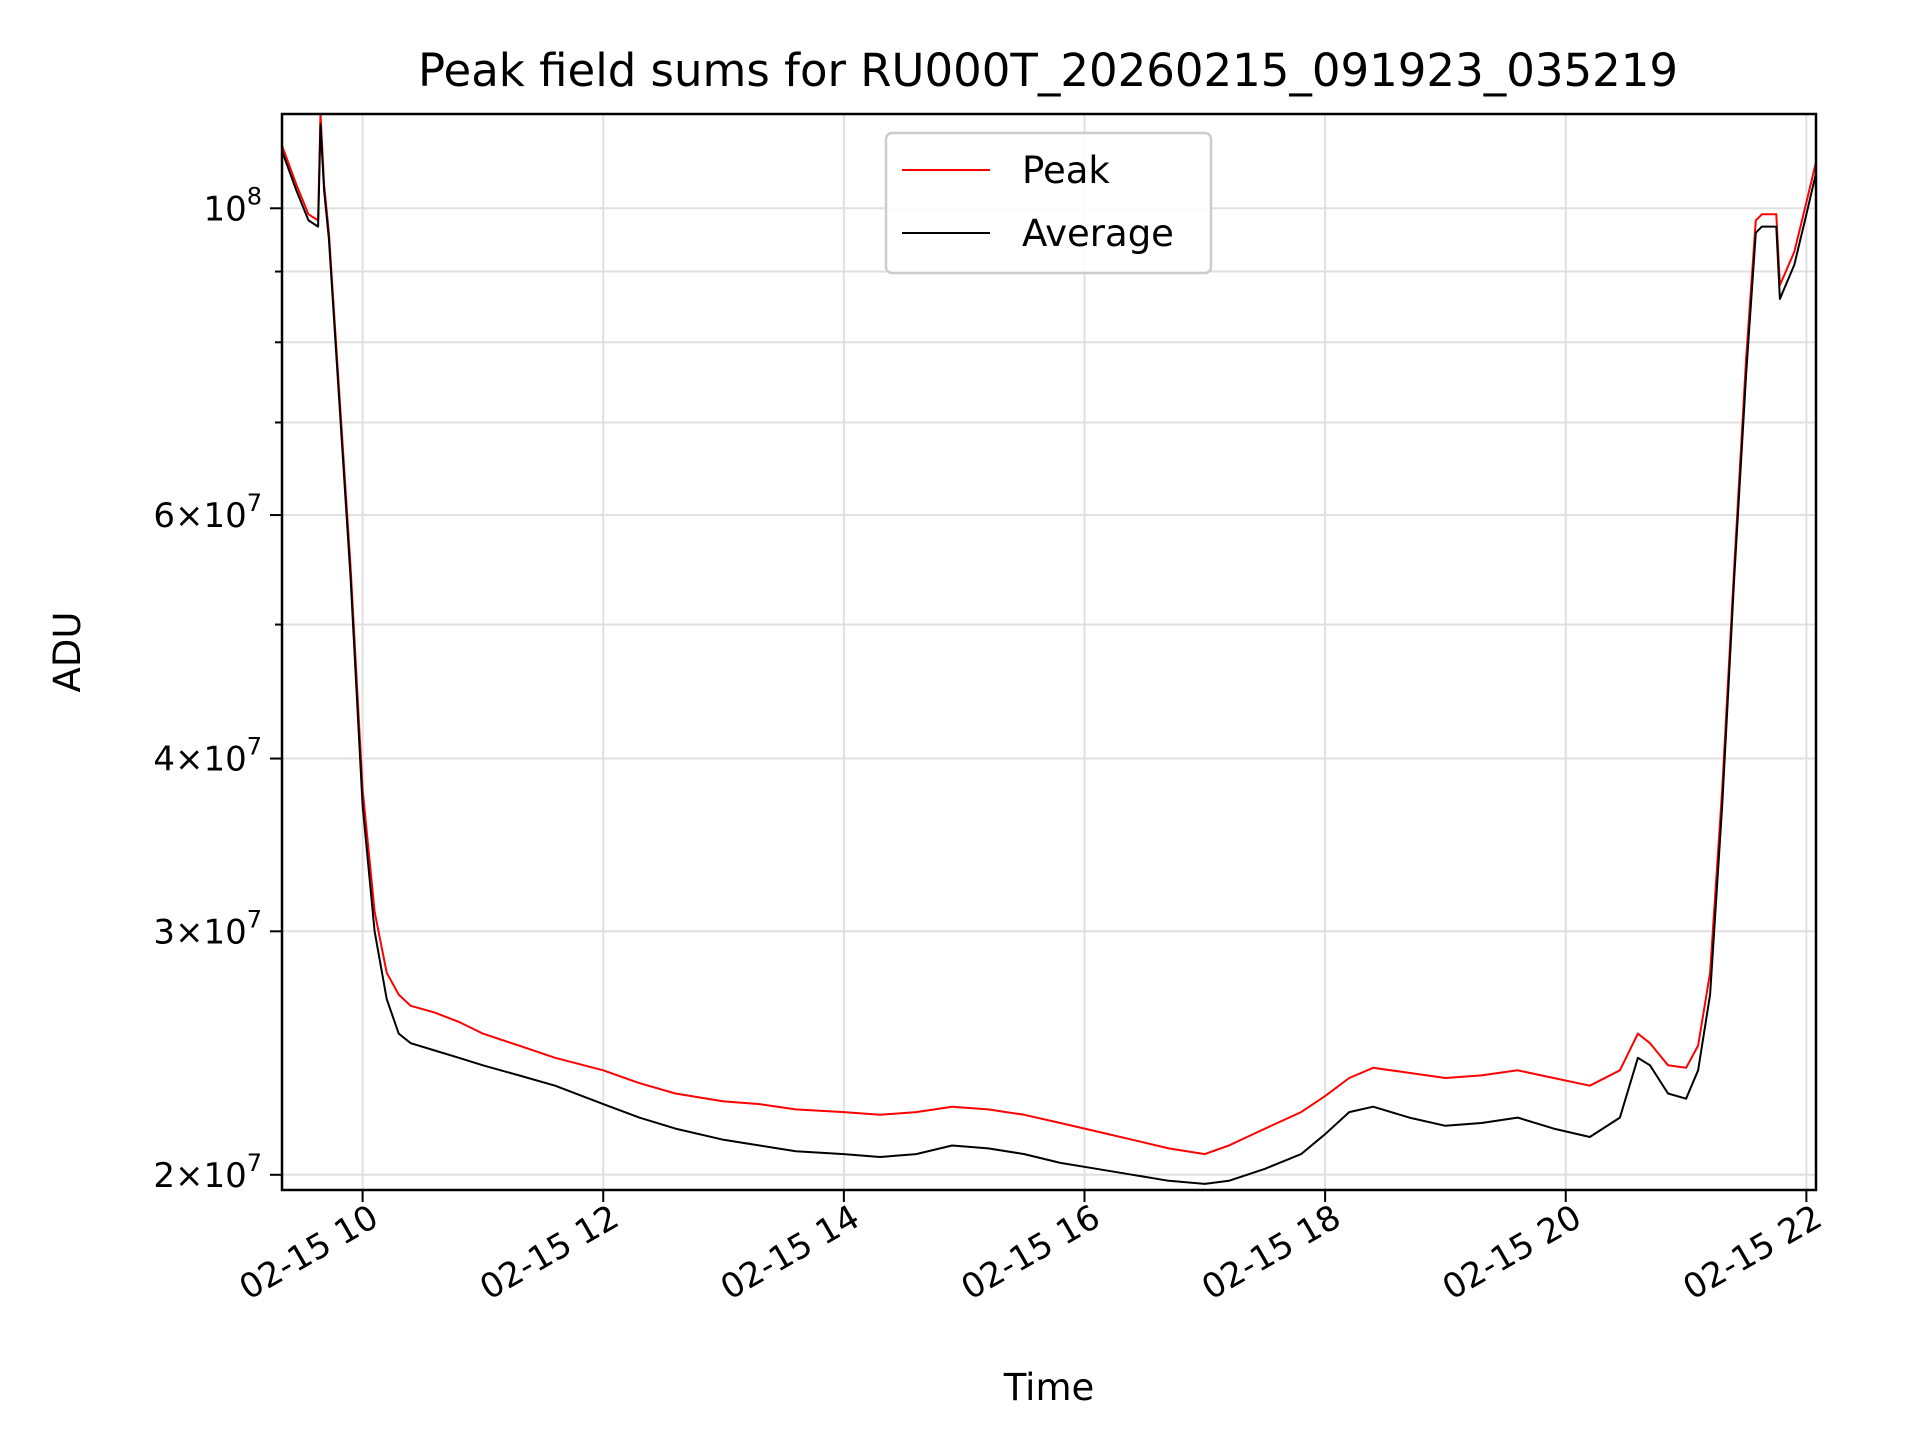  I want to click on y-tick-label: 108, so click(232, 205).